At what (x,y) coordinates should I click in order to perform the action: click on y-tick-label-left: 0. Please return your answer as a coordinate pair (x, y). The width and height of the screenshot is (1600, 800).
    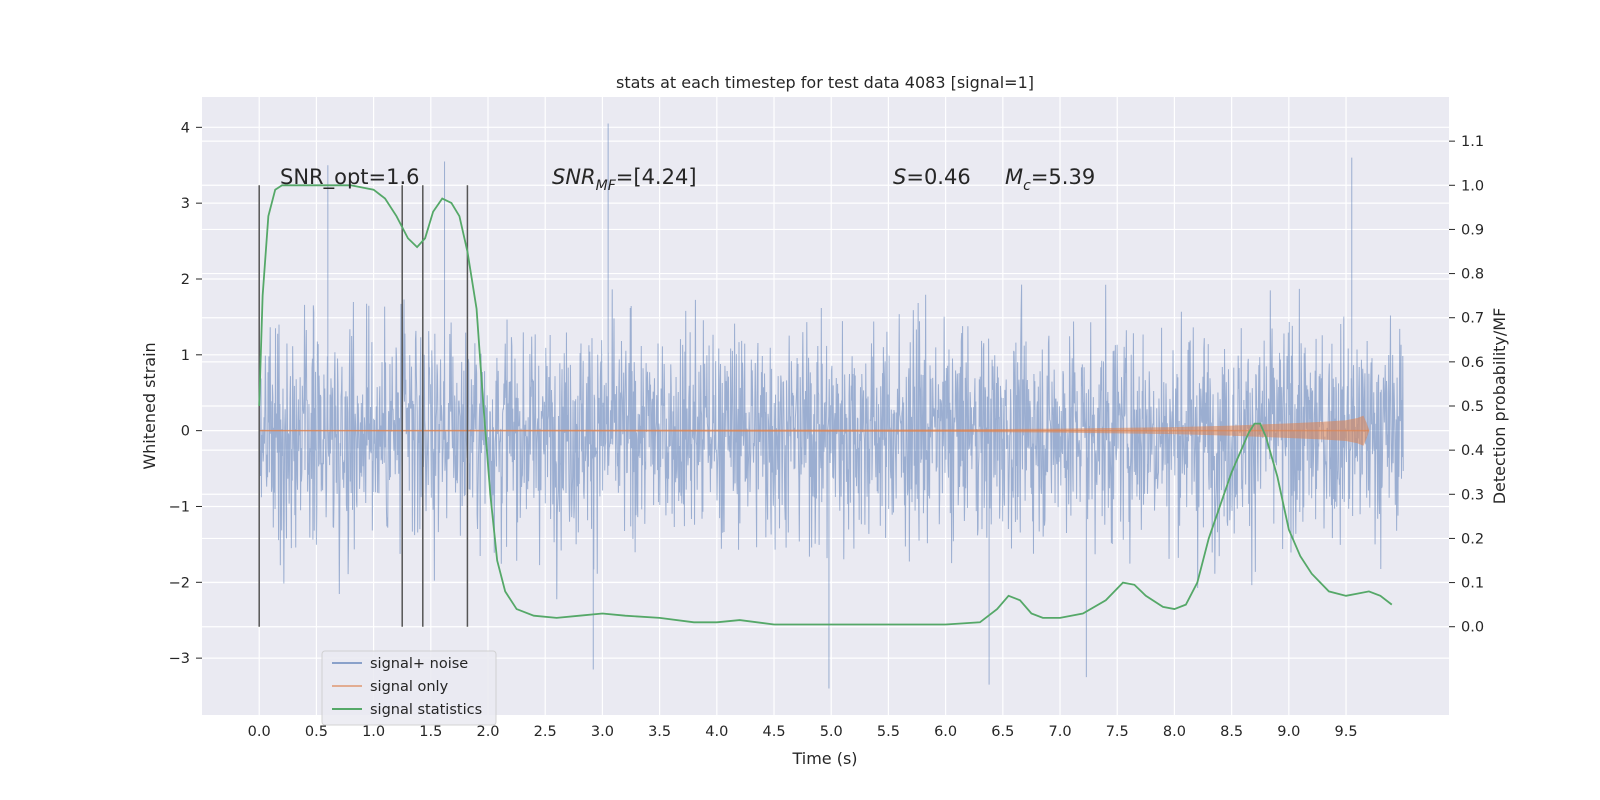
    Looking at the image, I should click on (185, 432).